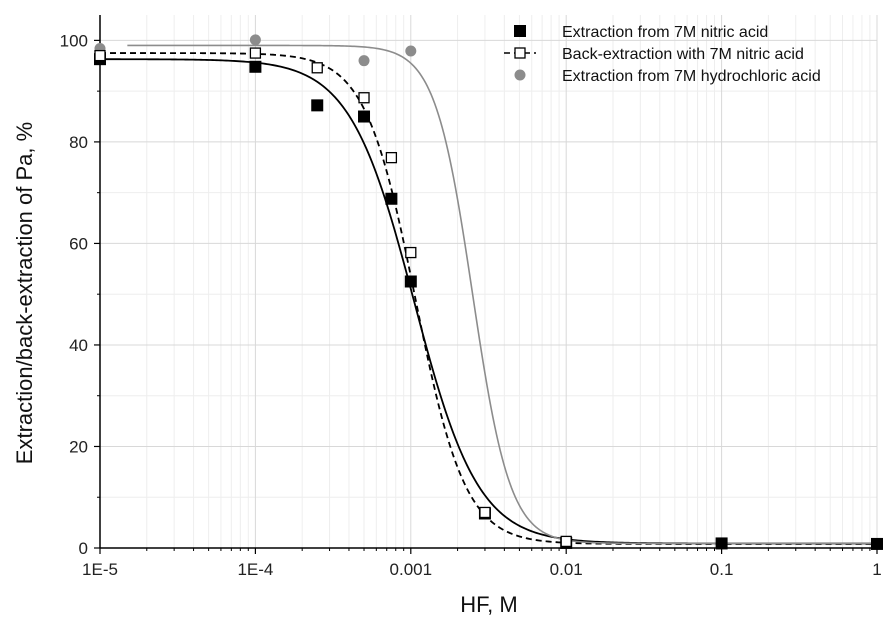 This screenshot has height=631, width=884. I want to click on legend-label-2: Back-extraction with 7M nitric acid, so click(683, 54).